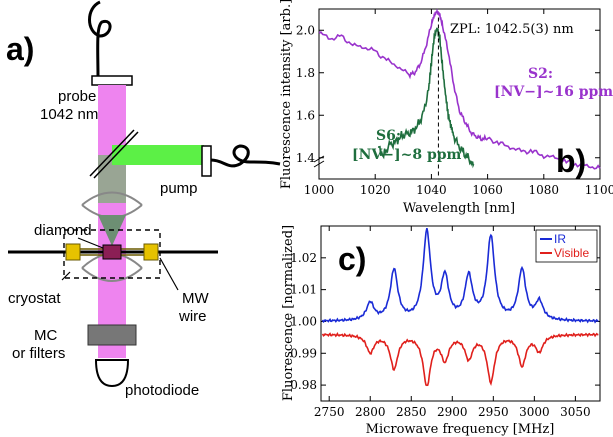 Image resolution: width=613 pixels, height=437 pixels. What do you see at coordinates (388, 136) in the screenshot?
I see `s6-label: S6:` at bounding box center [388, 136].